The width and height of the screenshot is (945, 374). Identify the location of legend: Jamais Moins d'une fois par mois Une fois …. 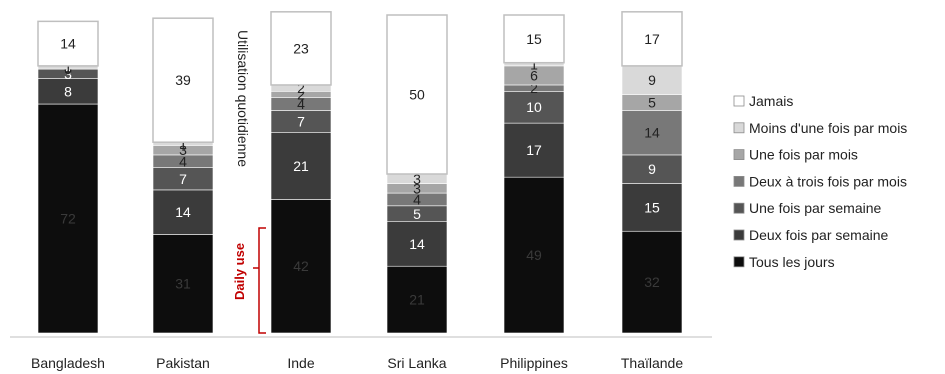
(820, 181).